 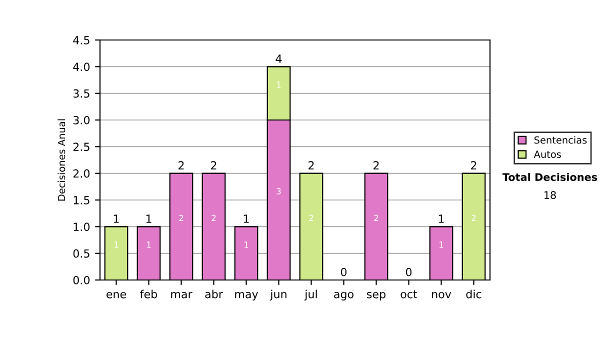 I want to click on y-tick-label: 4.0, so click(x=81, y=67).